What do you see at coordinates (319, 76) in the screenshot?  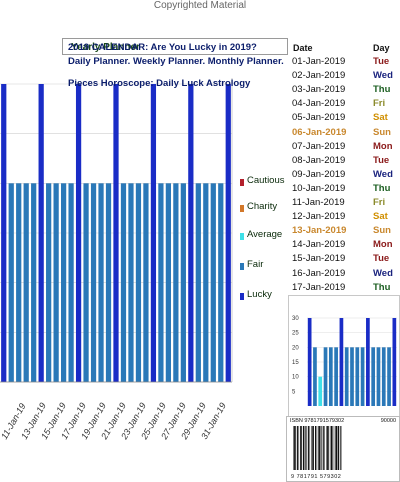 I see `table-row-date: 02-Jan-2019` at bounding box center [319, 76].